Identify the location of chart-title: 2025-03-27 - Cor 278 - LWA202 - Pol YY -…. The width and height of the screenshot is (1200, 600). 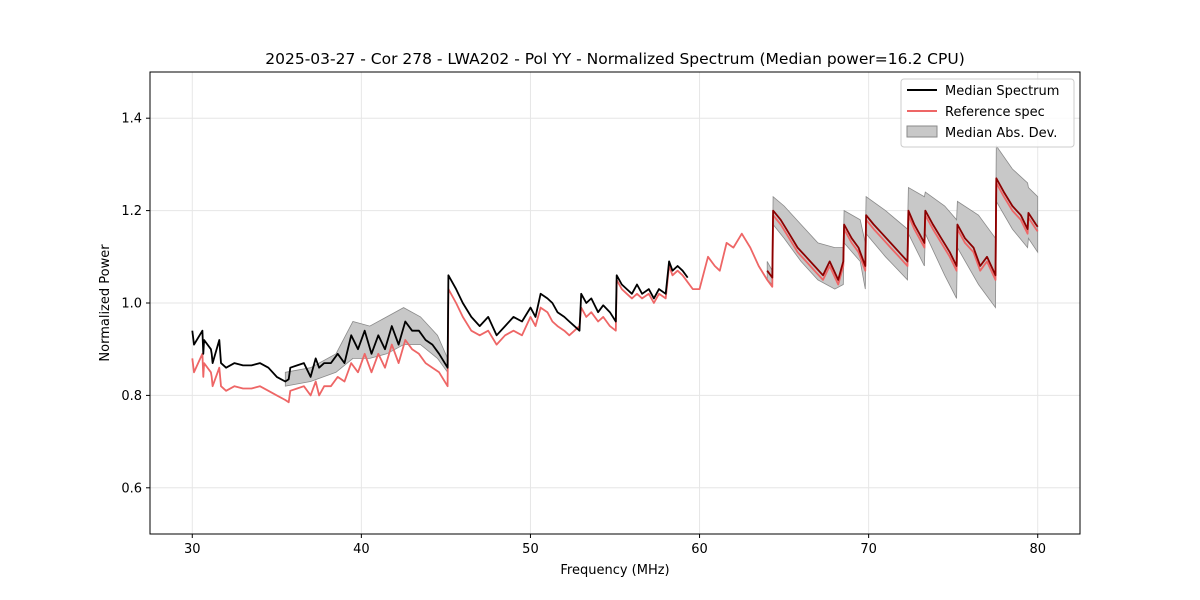
(615, 59).